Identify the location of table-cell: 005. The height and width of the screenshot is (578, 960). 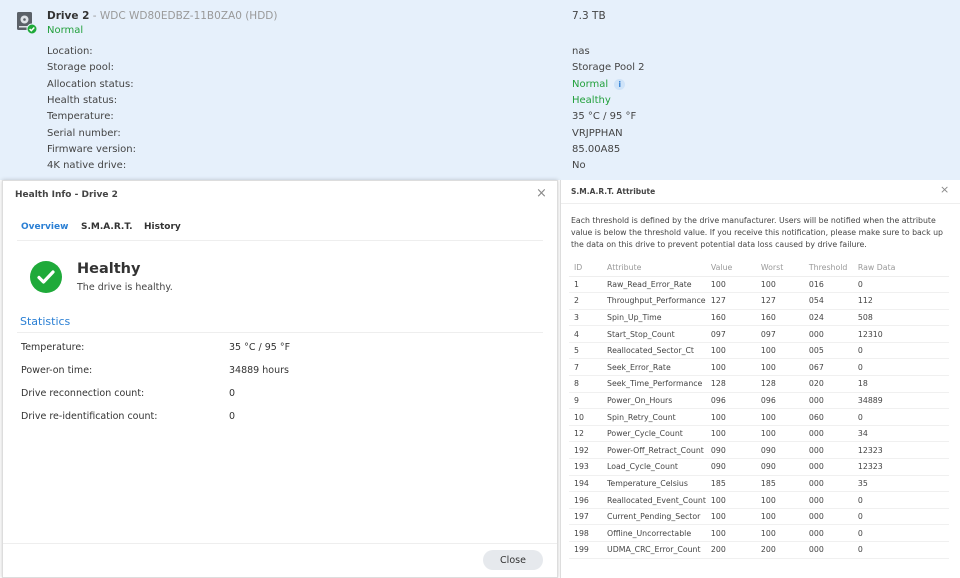
(828, 351).